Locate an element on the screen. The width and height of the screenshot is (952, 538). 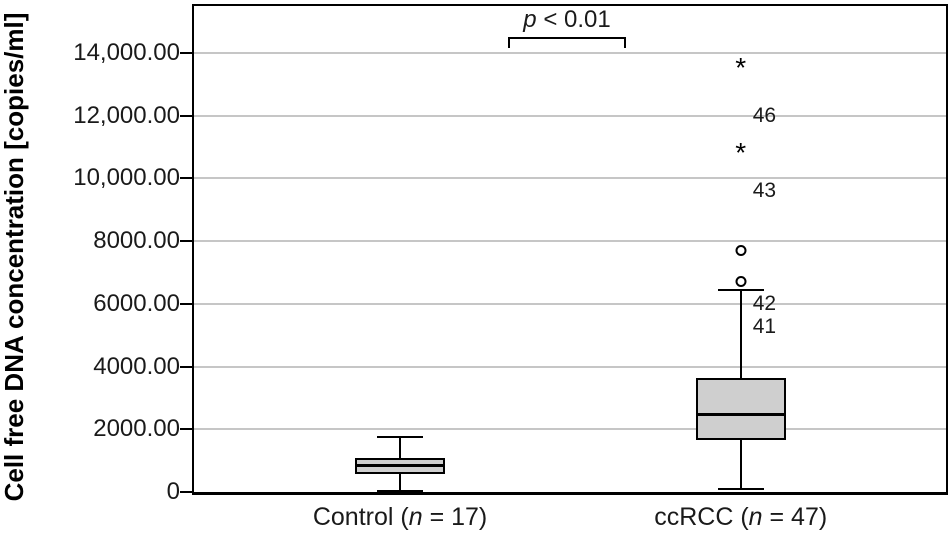
median-line-ccrcc is located at coordinates (740, 414).